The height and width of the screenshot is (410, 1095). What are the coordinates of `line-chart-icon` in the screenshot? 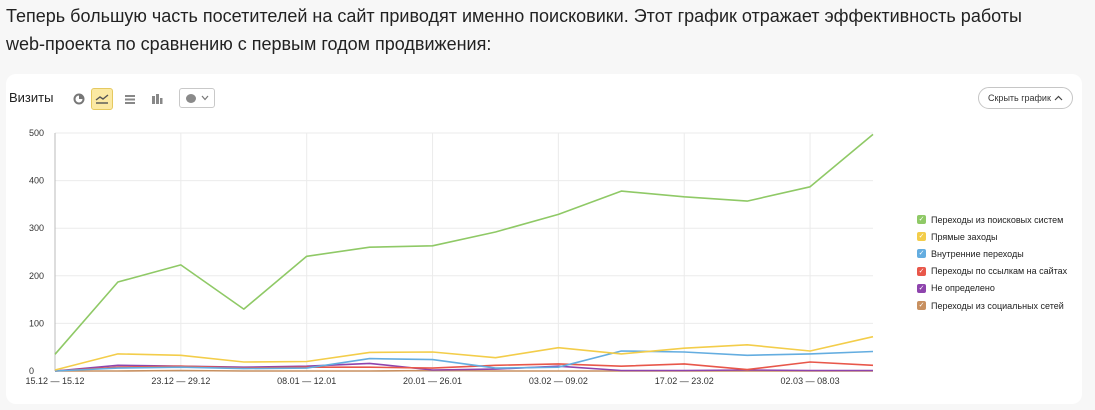 It's located at (102, 99).